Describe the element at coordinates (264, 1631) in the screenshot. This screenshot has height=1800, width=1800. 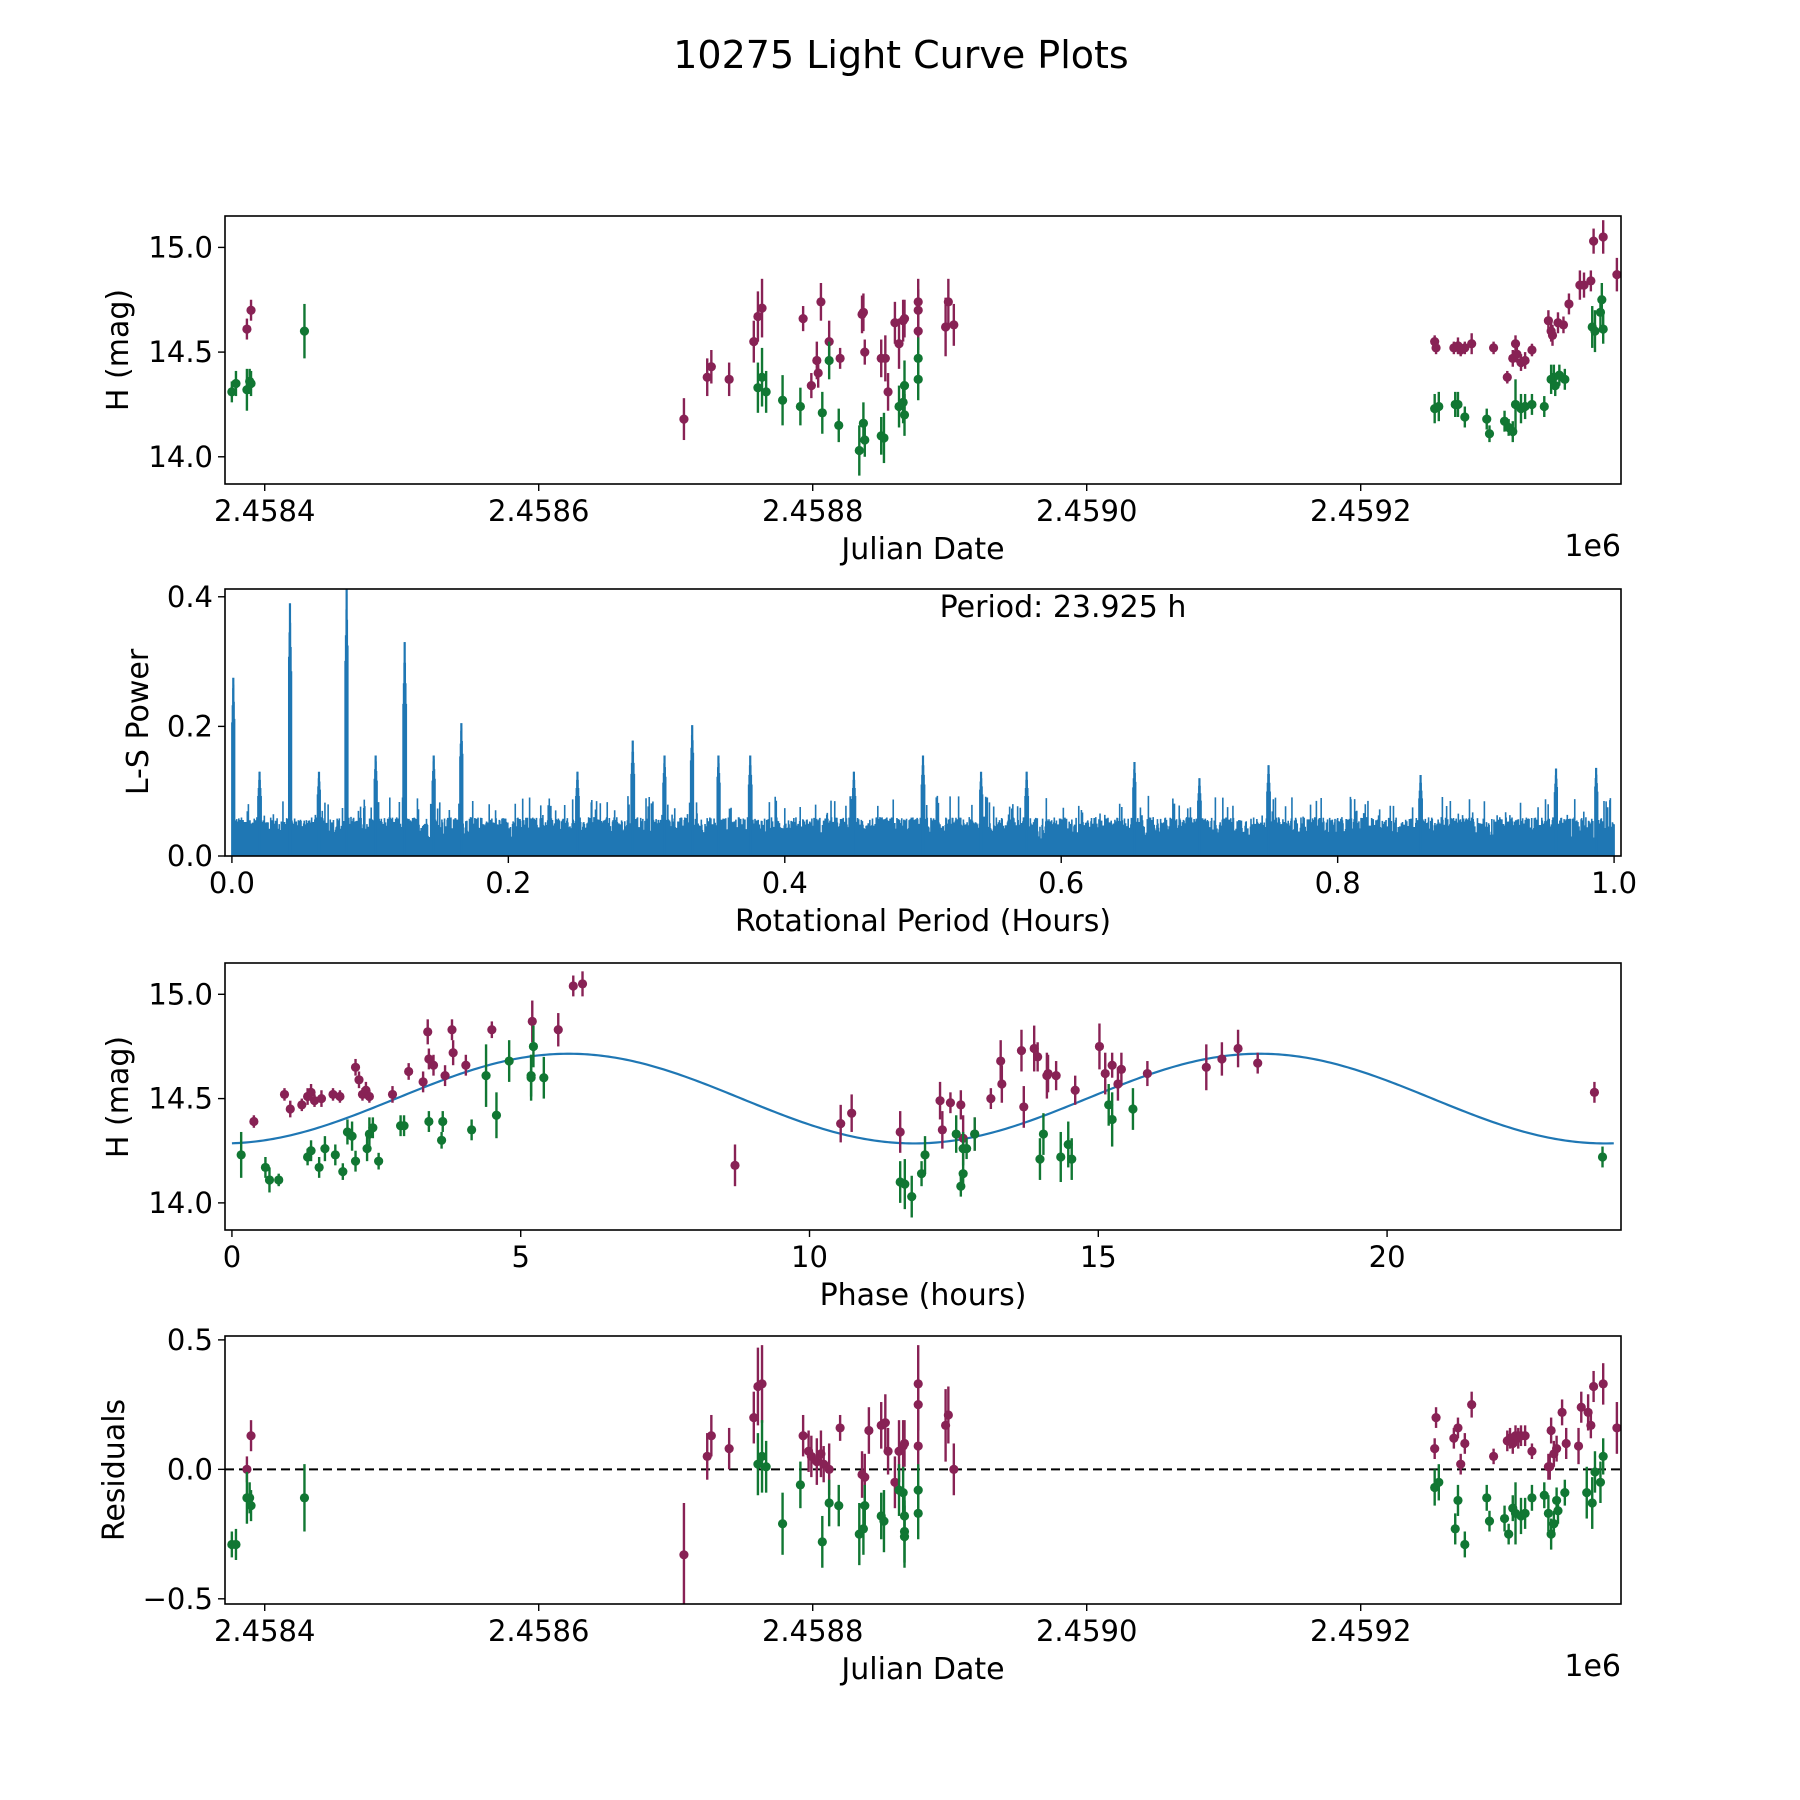
I see `x-tick-label: 2.4584` at that location.